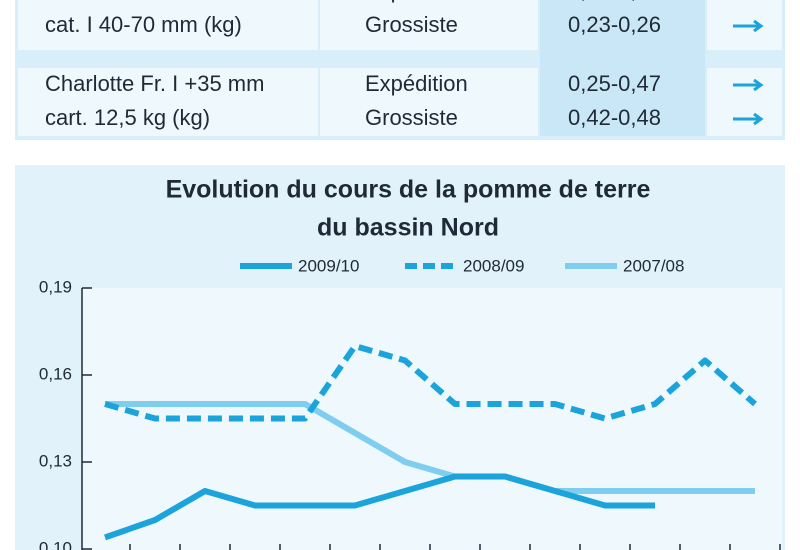  What do you see at coordinates (408, 228) in the screenshot?
I see `chart-title: du bassin Nord` at bounding box center [408, 228].